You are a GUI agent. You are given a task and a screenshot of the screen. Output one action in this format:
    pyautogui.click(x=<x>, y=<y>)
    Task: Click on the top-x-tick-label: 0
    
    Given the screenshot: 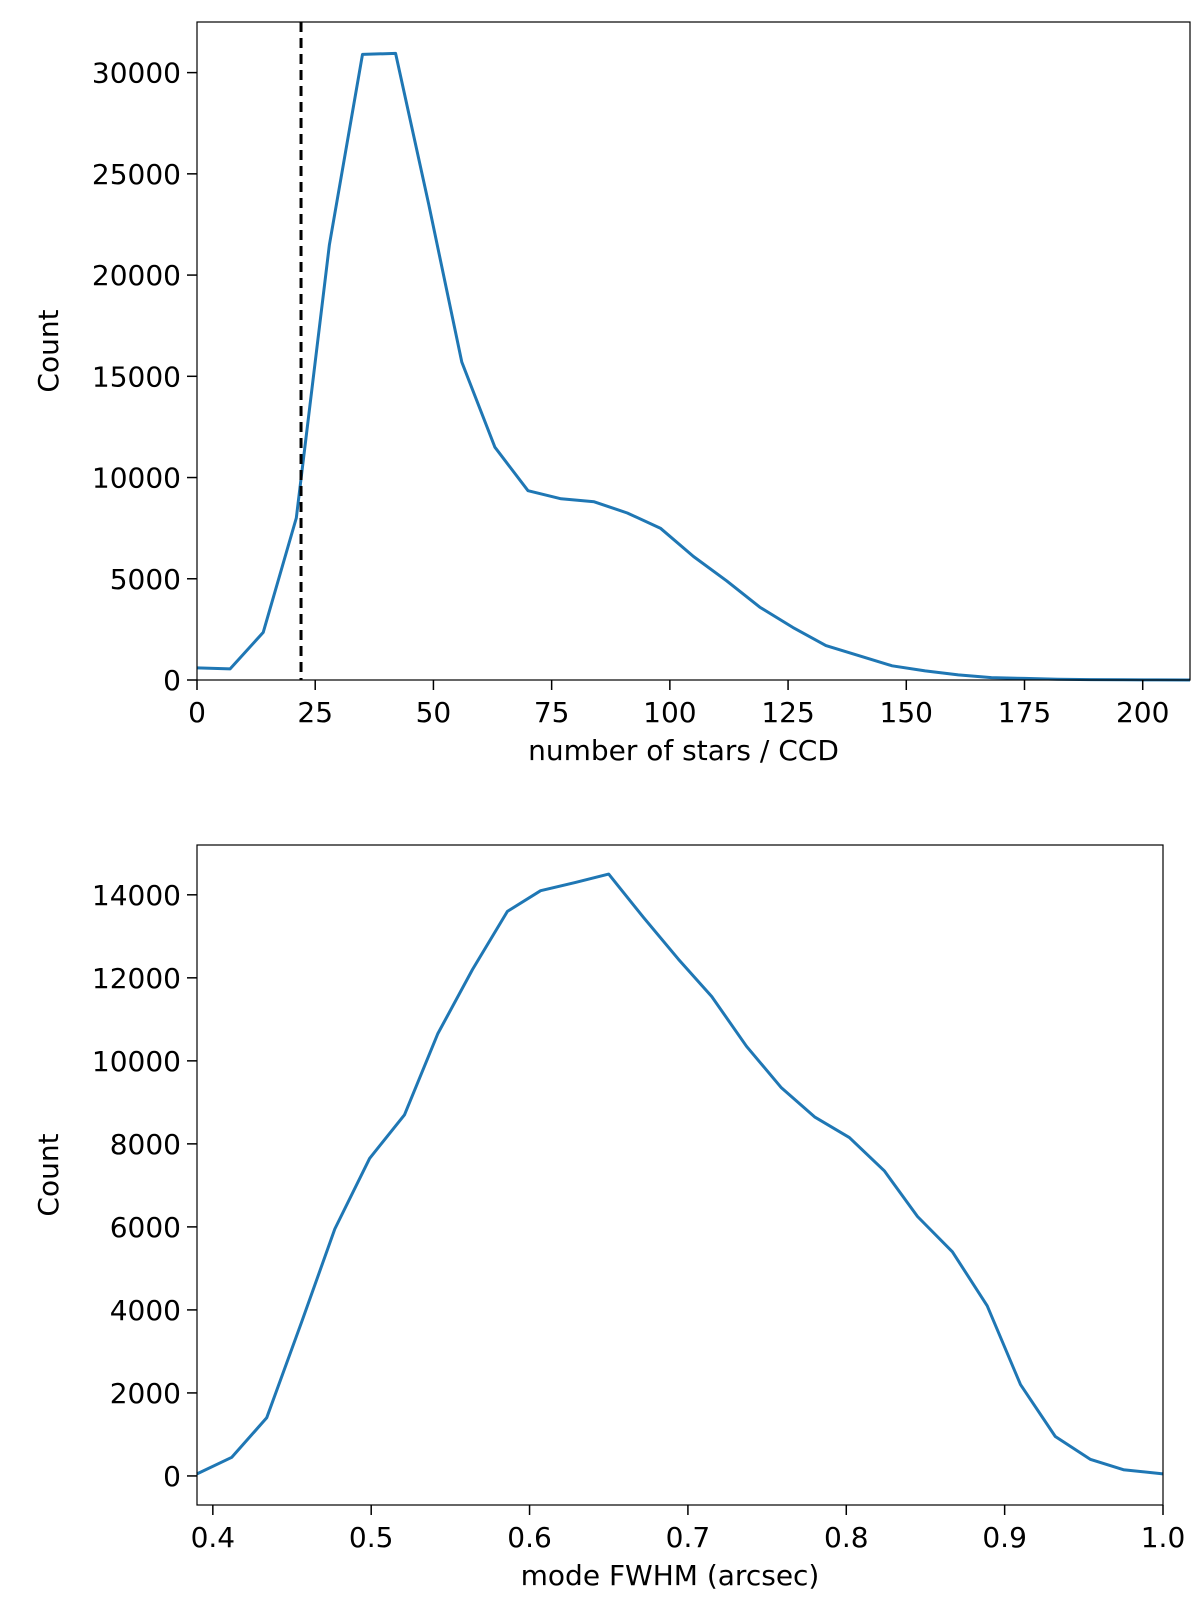 What is the action you would take?
    pyautogui.click(x=197, y=712)
    